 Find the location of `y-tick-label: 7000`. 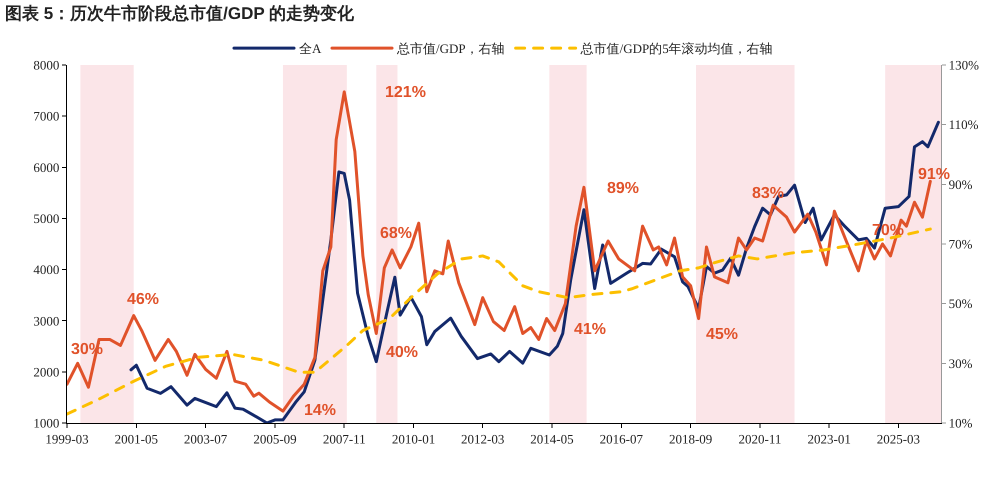

y-tick-label: 7000 is located at coordinates (46, 116).